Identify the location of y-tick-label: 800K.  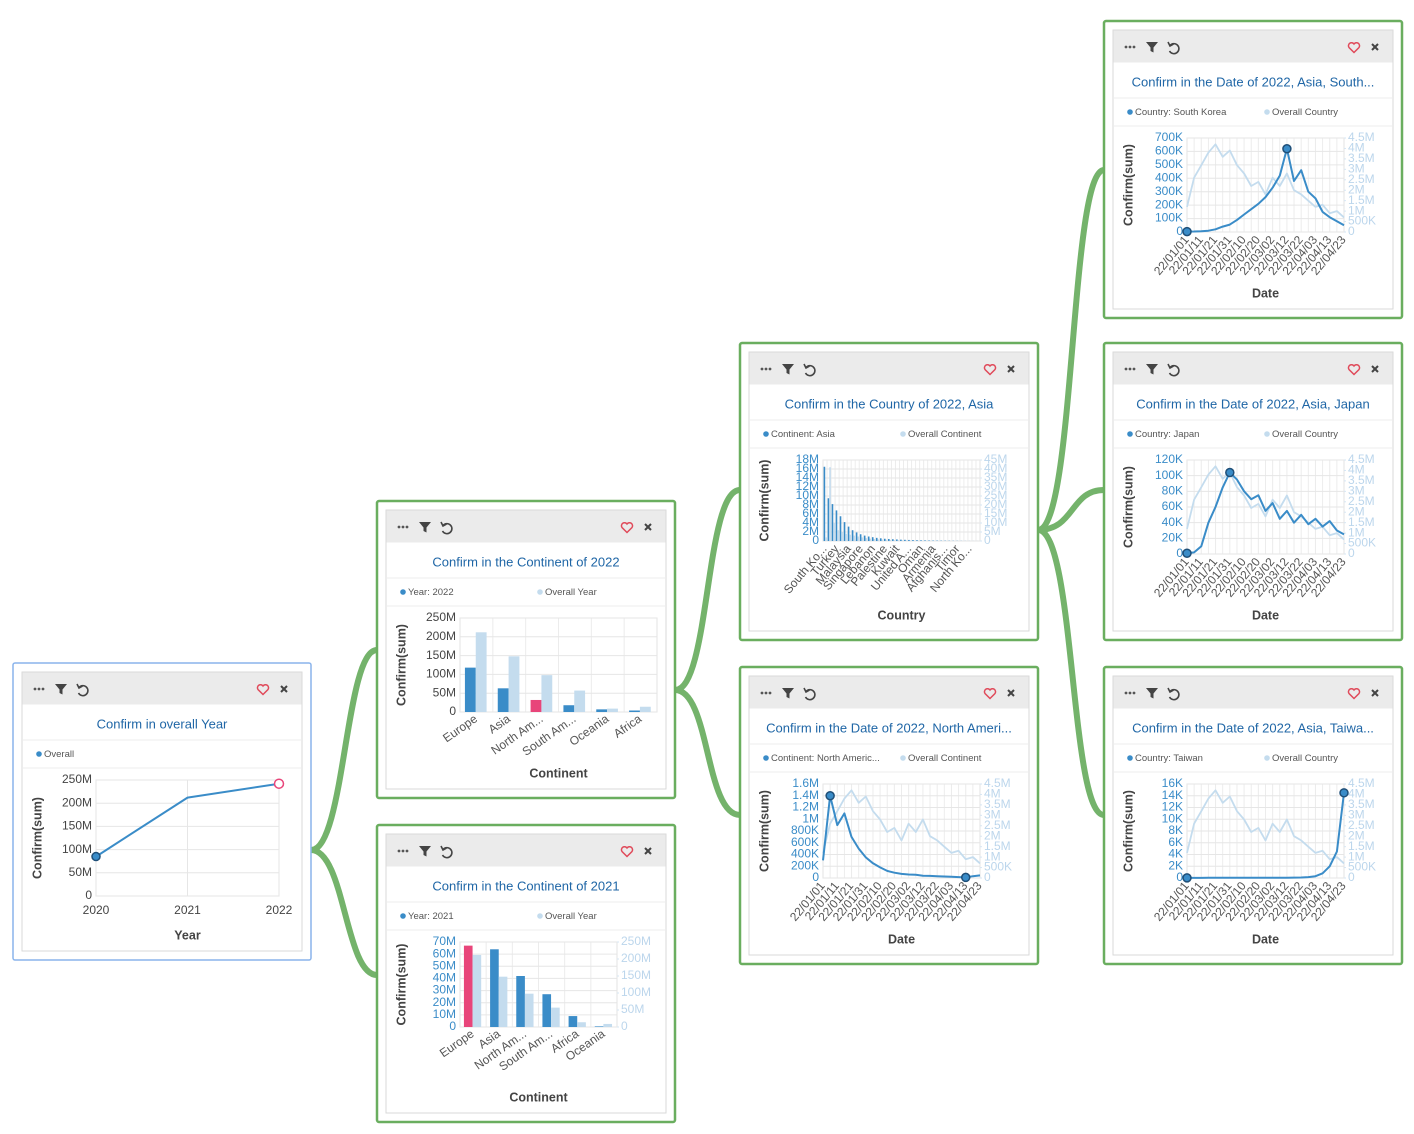
(805, 830).